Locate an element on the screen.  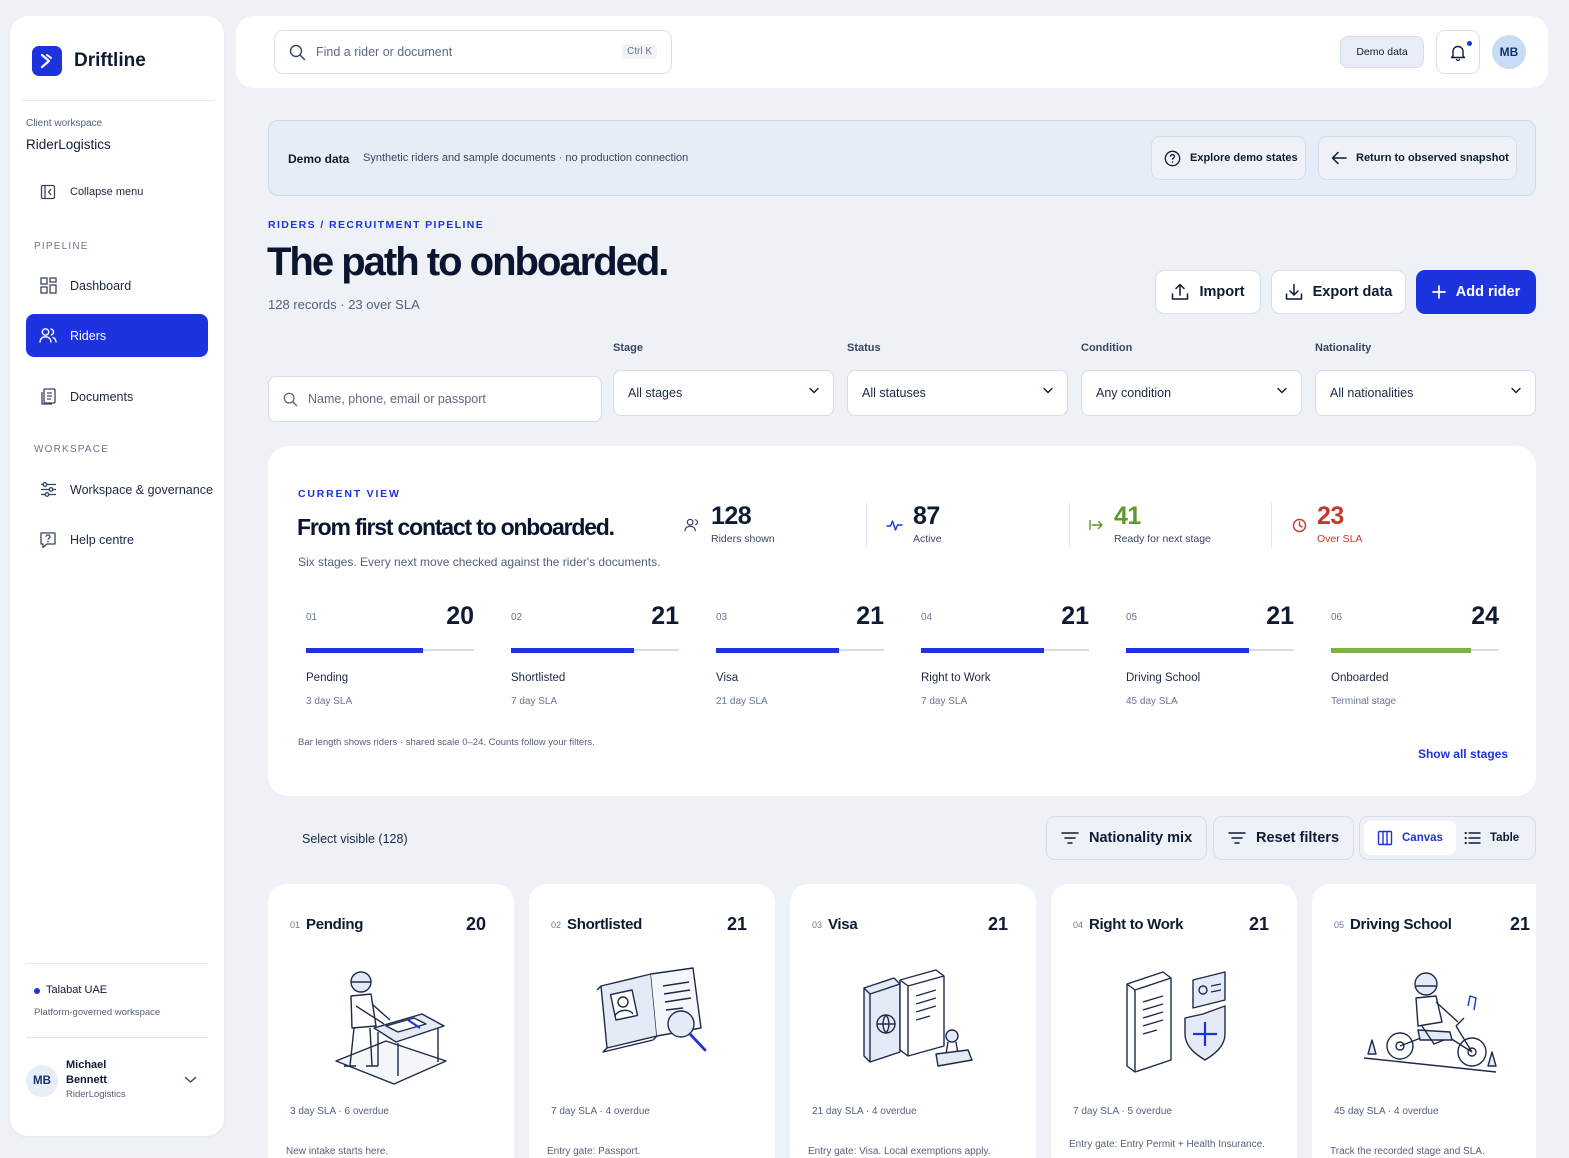
divider is located at coordinates (117, 963).